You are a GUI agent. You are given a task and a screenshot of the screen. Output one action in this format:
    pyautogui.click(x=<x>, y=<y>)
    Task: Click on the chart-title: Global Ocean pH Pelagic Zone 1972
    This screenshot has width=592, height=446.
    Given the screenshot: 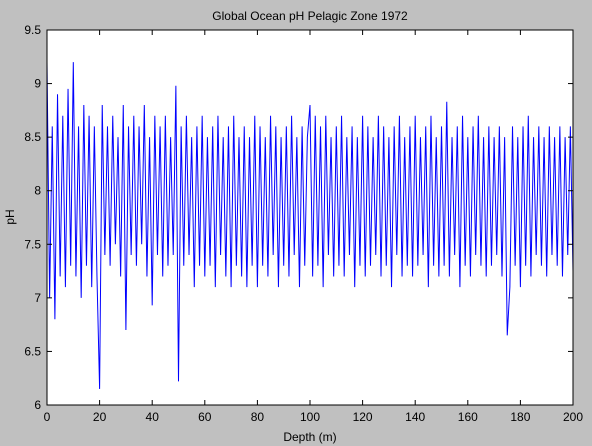 What is the action you would take?
    pyautogui.click(x=310, y=16)
    